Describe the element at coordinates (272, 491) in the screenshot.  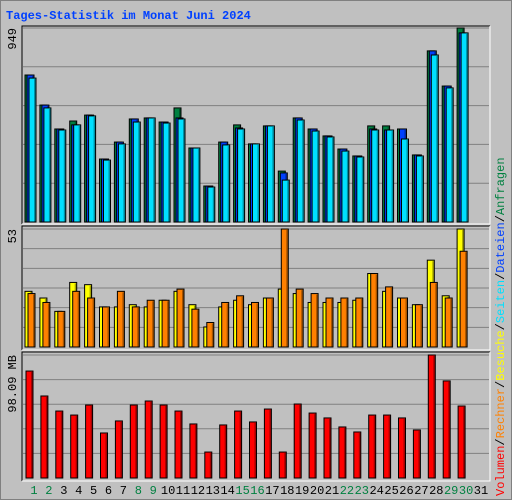
I see `x-tick-label: 17` at that location.